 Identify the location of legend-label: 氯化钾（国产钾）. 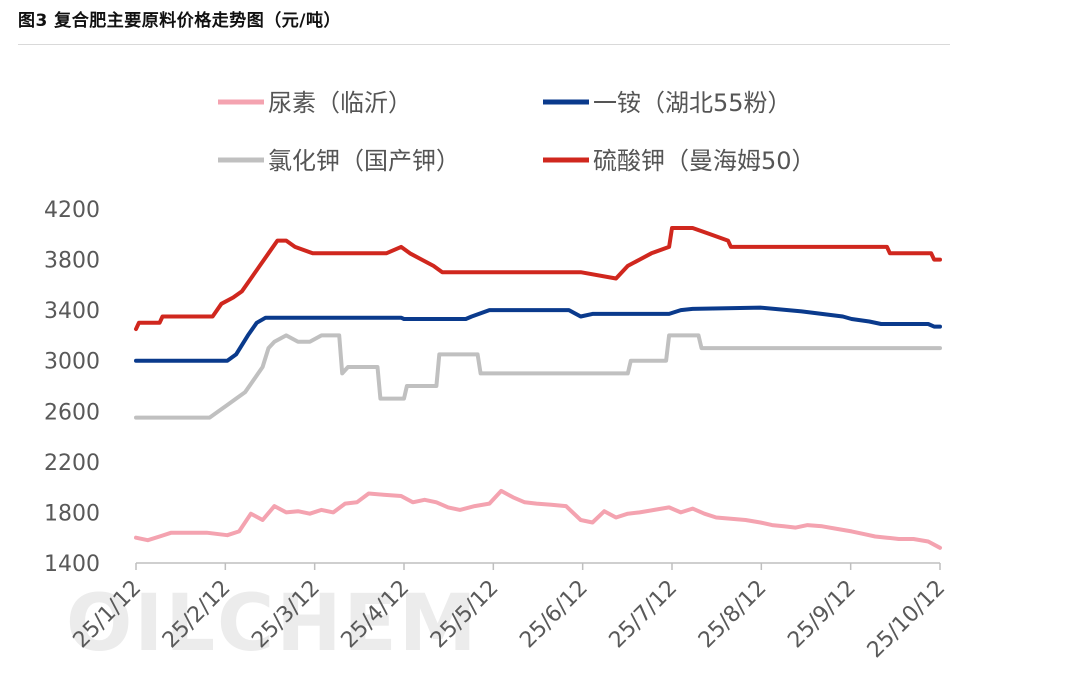
(364, 161).